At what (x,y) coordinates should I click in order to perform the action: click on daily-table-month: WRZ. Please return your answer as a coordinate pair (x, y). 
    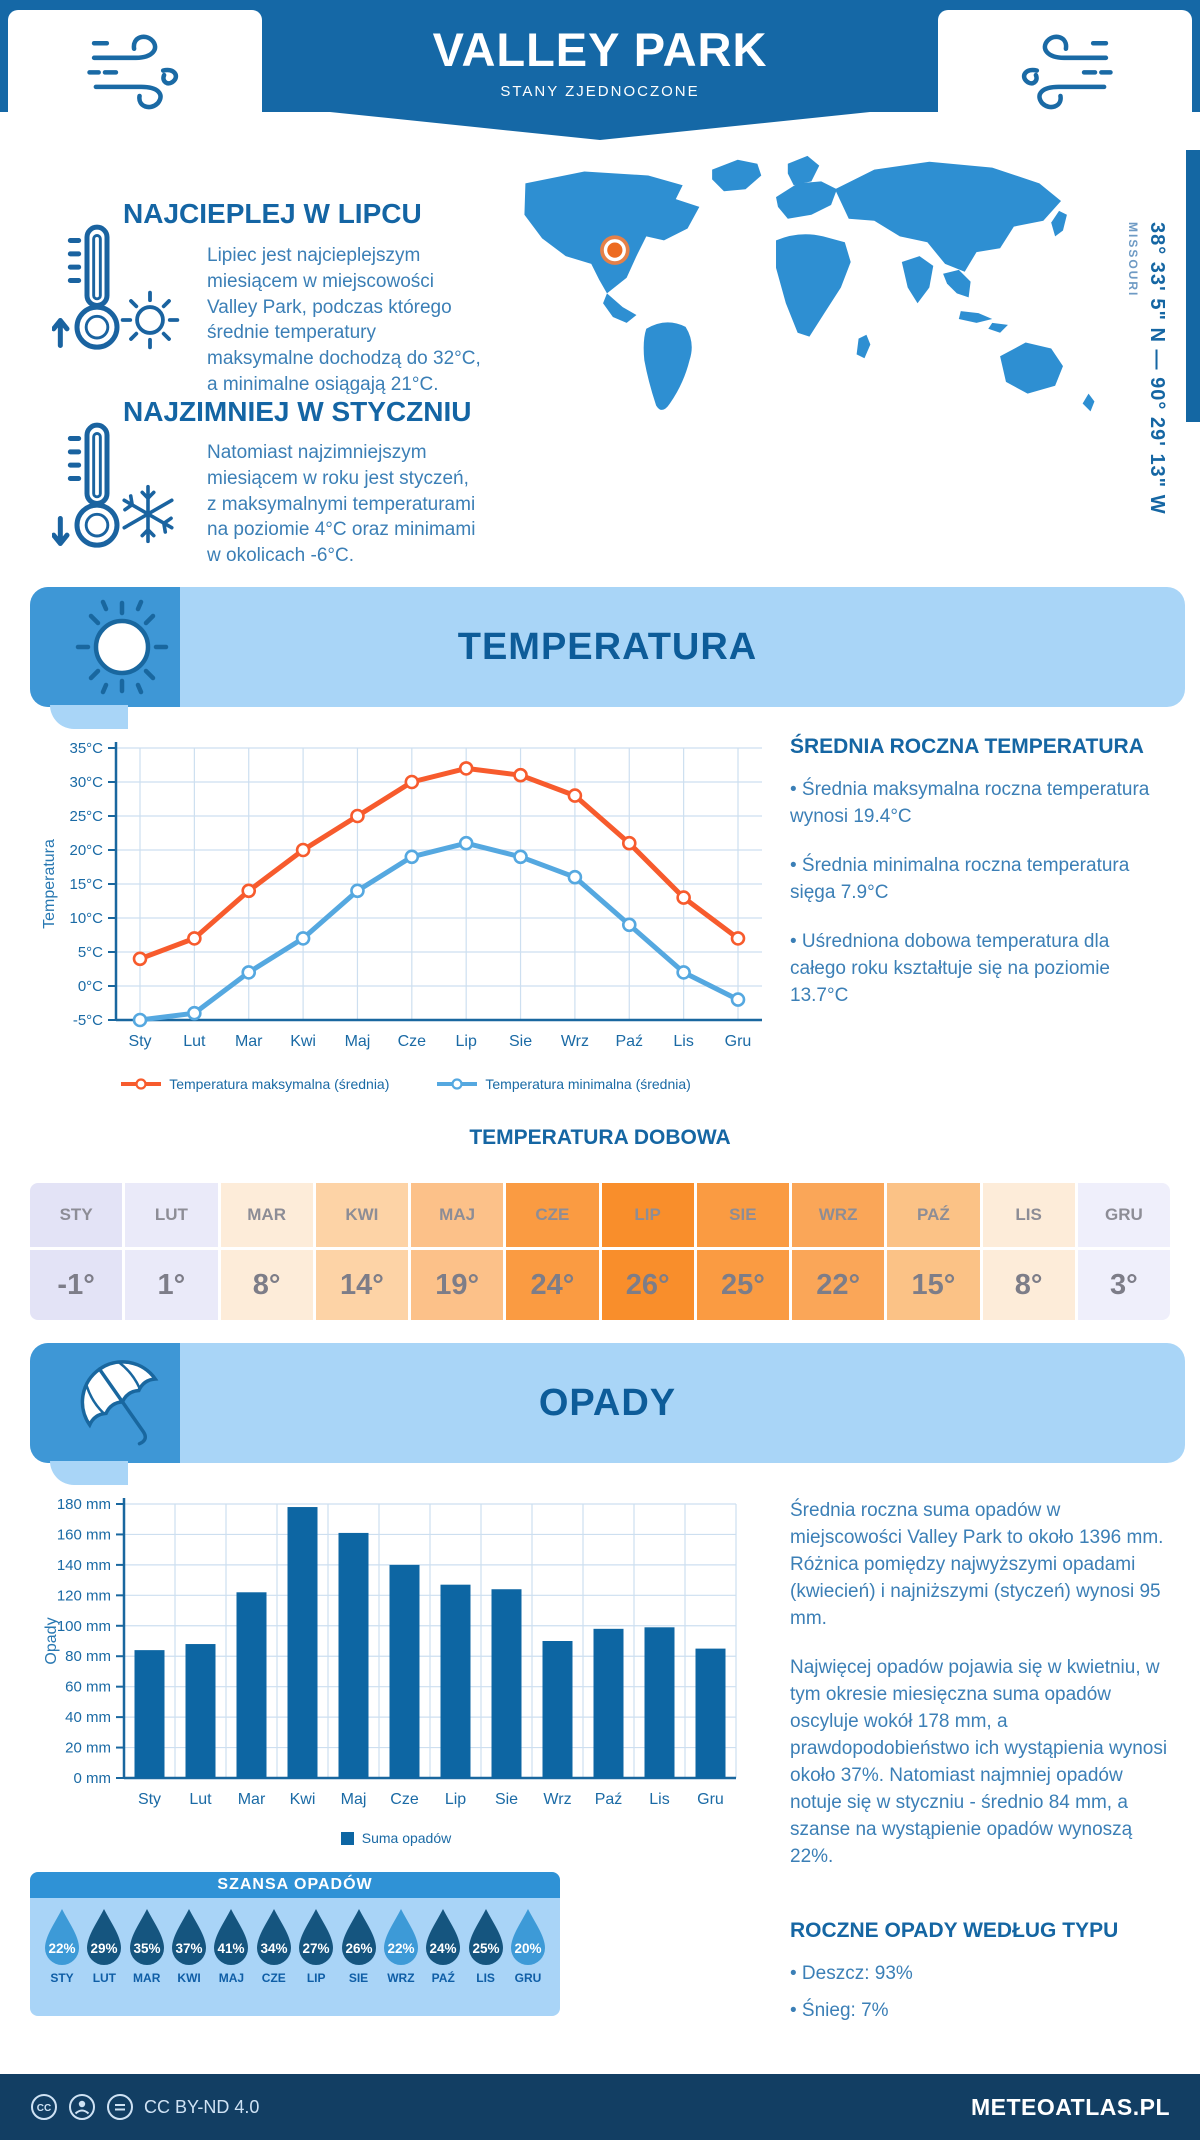
    Looking at the image, I should click on (838, 1215).